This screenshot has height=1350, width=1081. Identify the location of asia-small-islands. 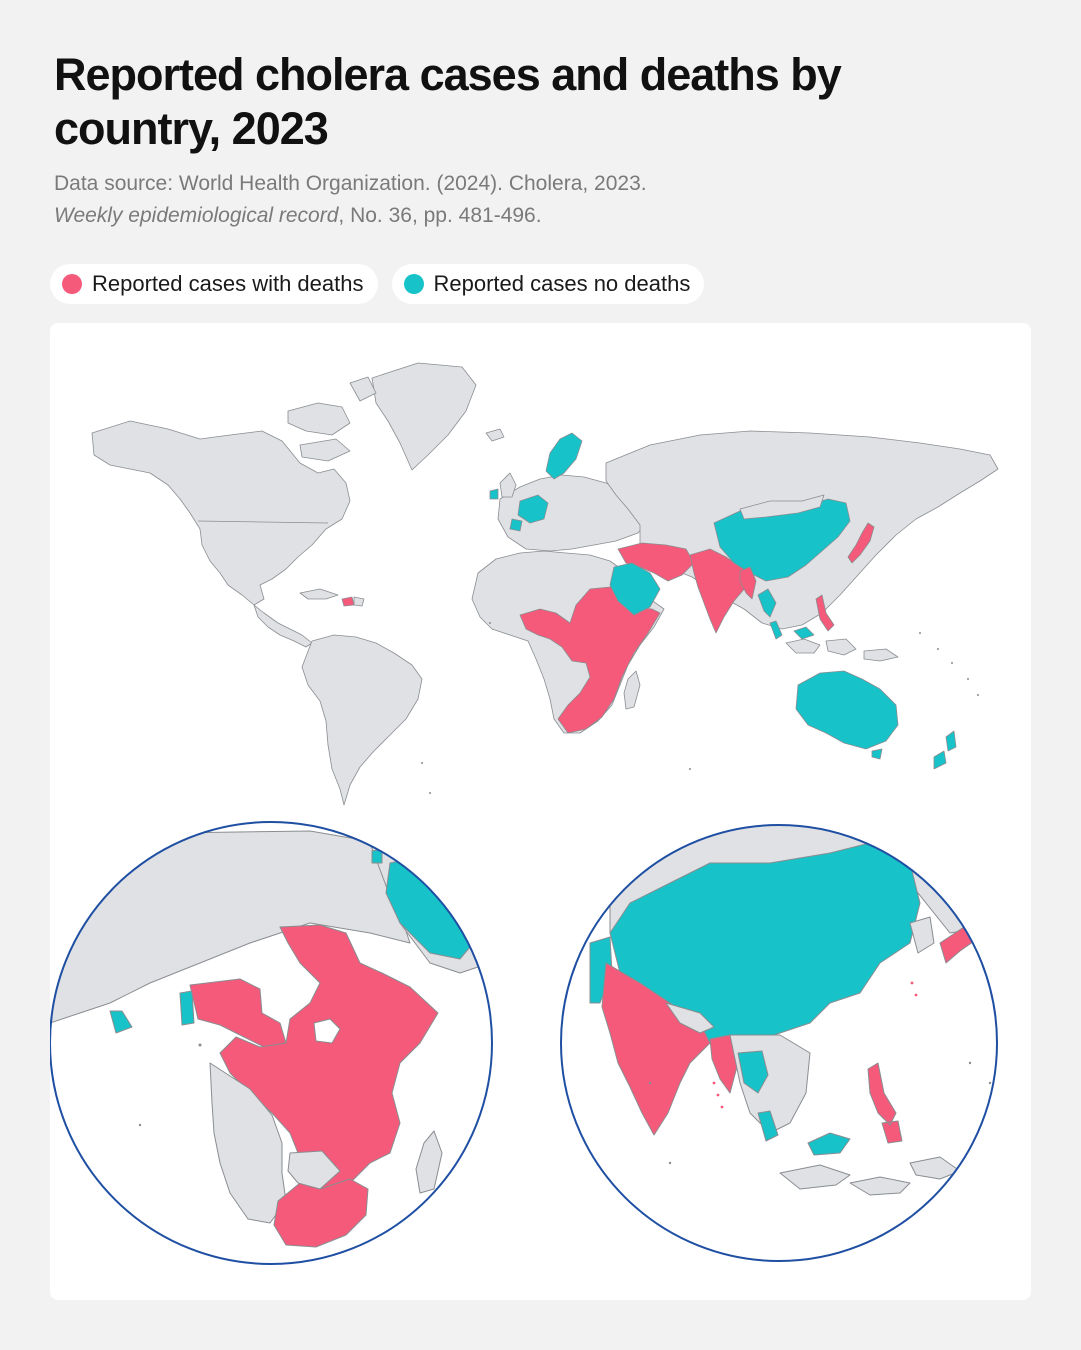
(815, 1045).